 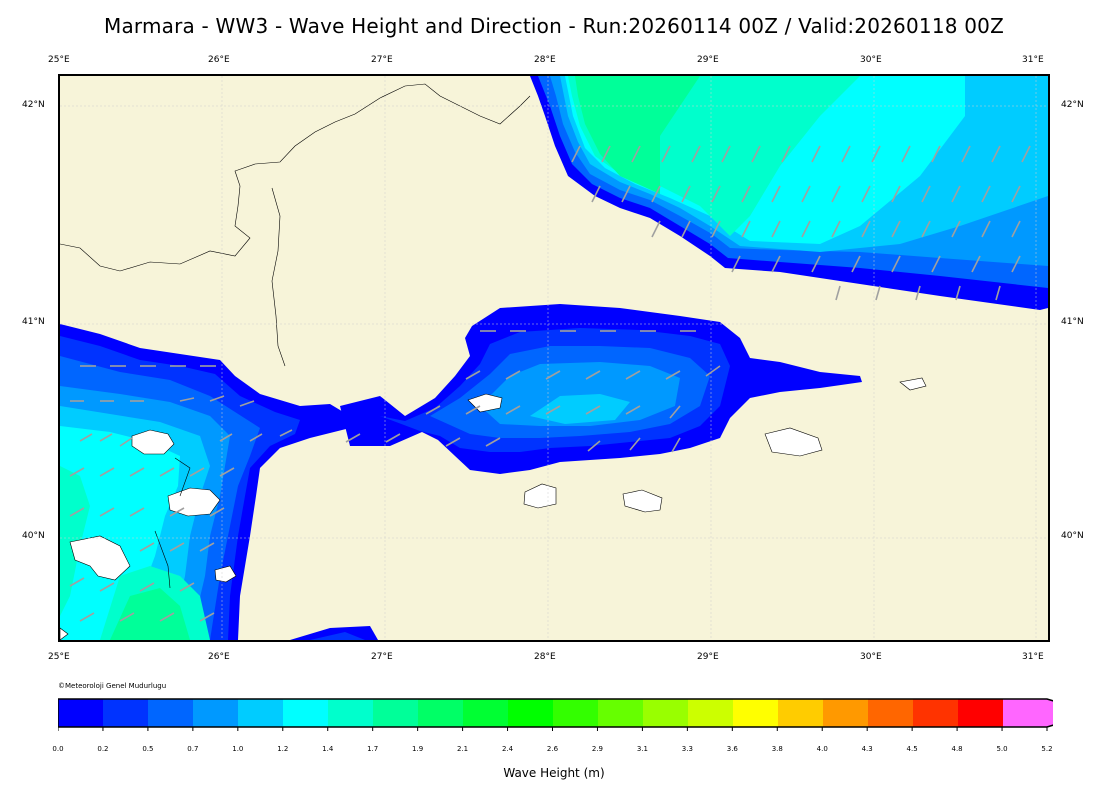 What do you see at coordinates (1002, 749) in the screenshot?
I see `colorbar-tick-label: 5.0` at bounding box center [1002, 749].